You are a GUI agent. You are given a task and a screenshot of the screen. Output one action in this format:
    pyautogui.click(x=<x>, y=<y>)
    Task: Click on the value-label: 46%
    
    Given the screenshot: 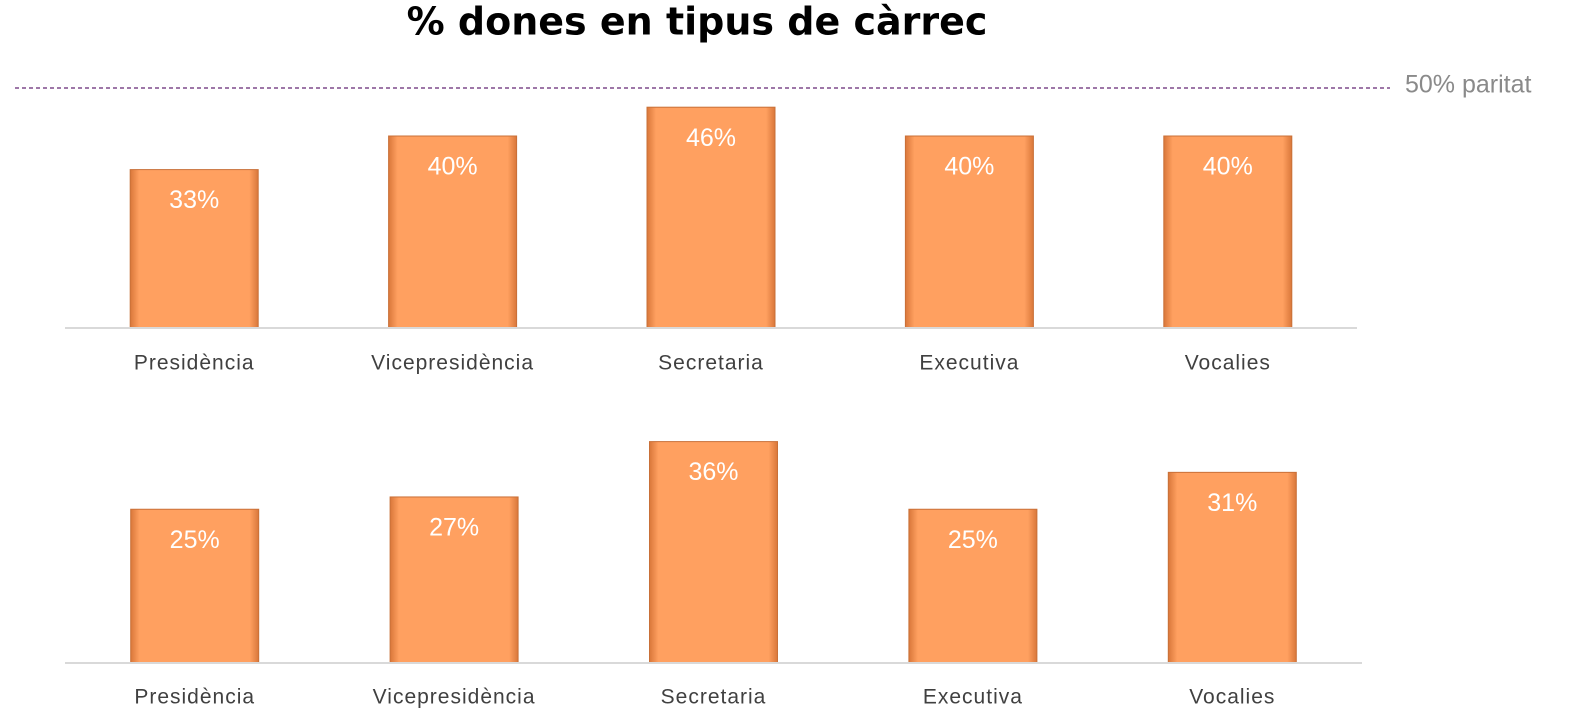 What is the action you would take?
    pyautogui.click(x=711, y=138)
    